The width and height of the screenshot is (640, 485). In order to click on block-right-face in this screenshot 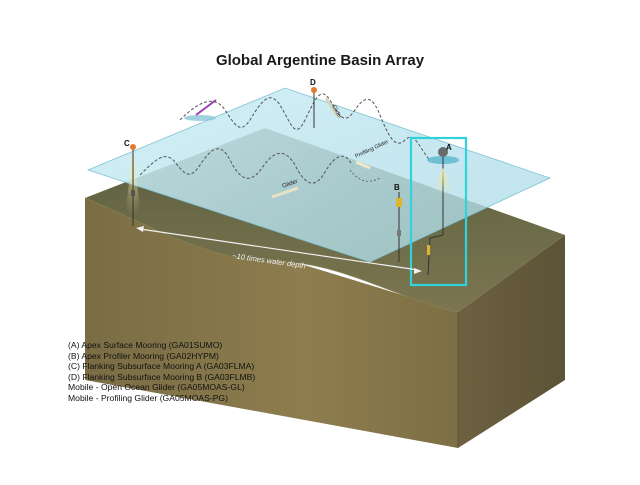, I will do `click(511, 341)`.